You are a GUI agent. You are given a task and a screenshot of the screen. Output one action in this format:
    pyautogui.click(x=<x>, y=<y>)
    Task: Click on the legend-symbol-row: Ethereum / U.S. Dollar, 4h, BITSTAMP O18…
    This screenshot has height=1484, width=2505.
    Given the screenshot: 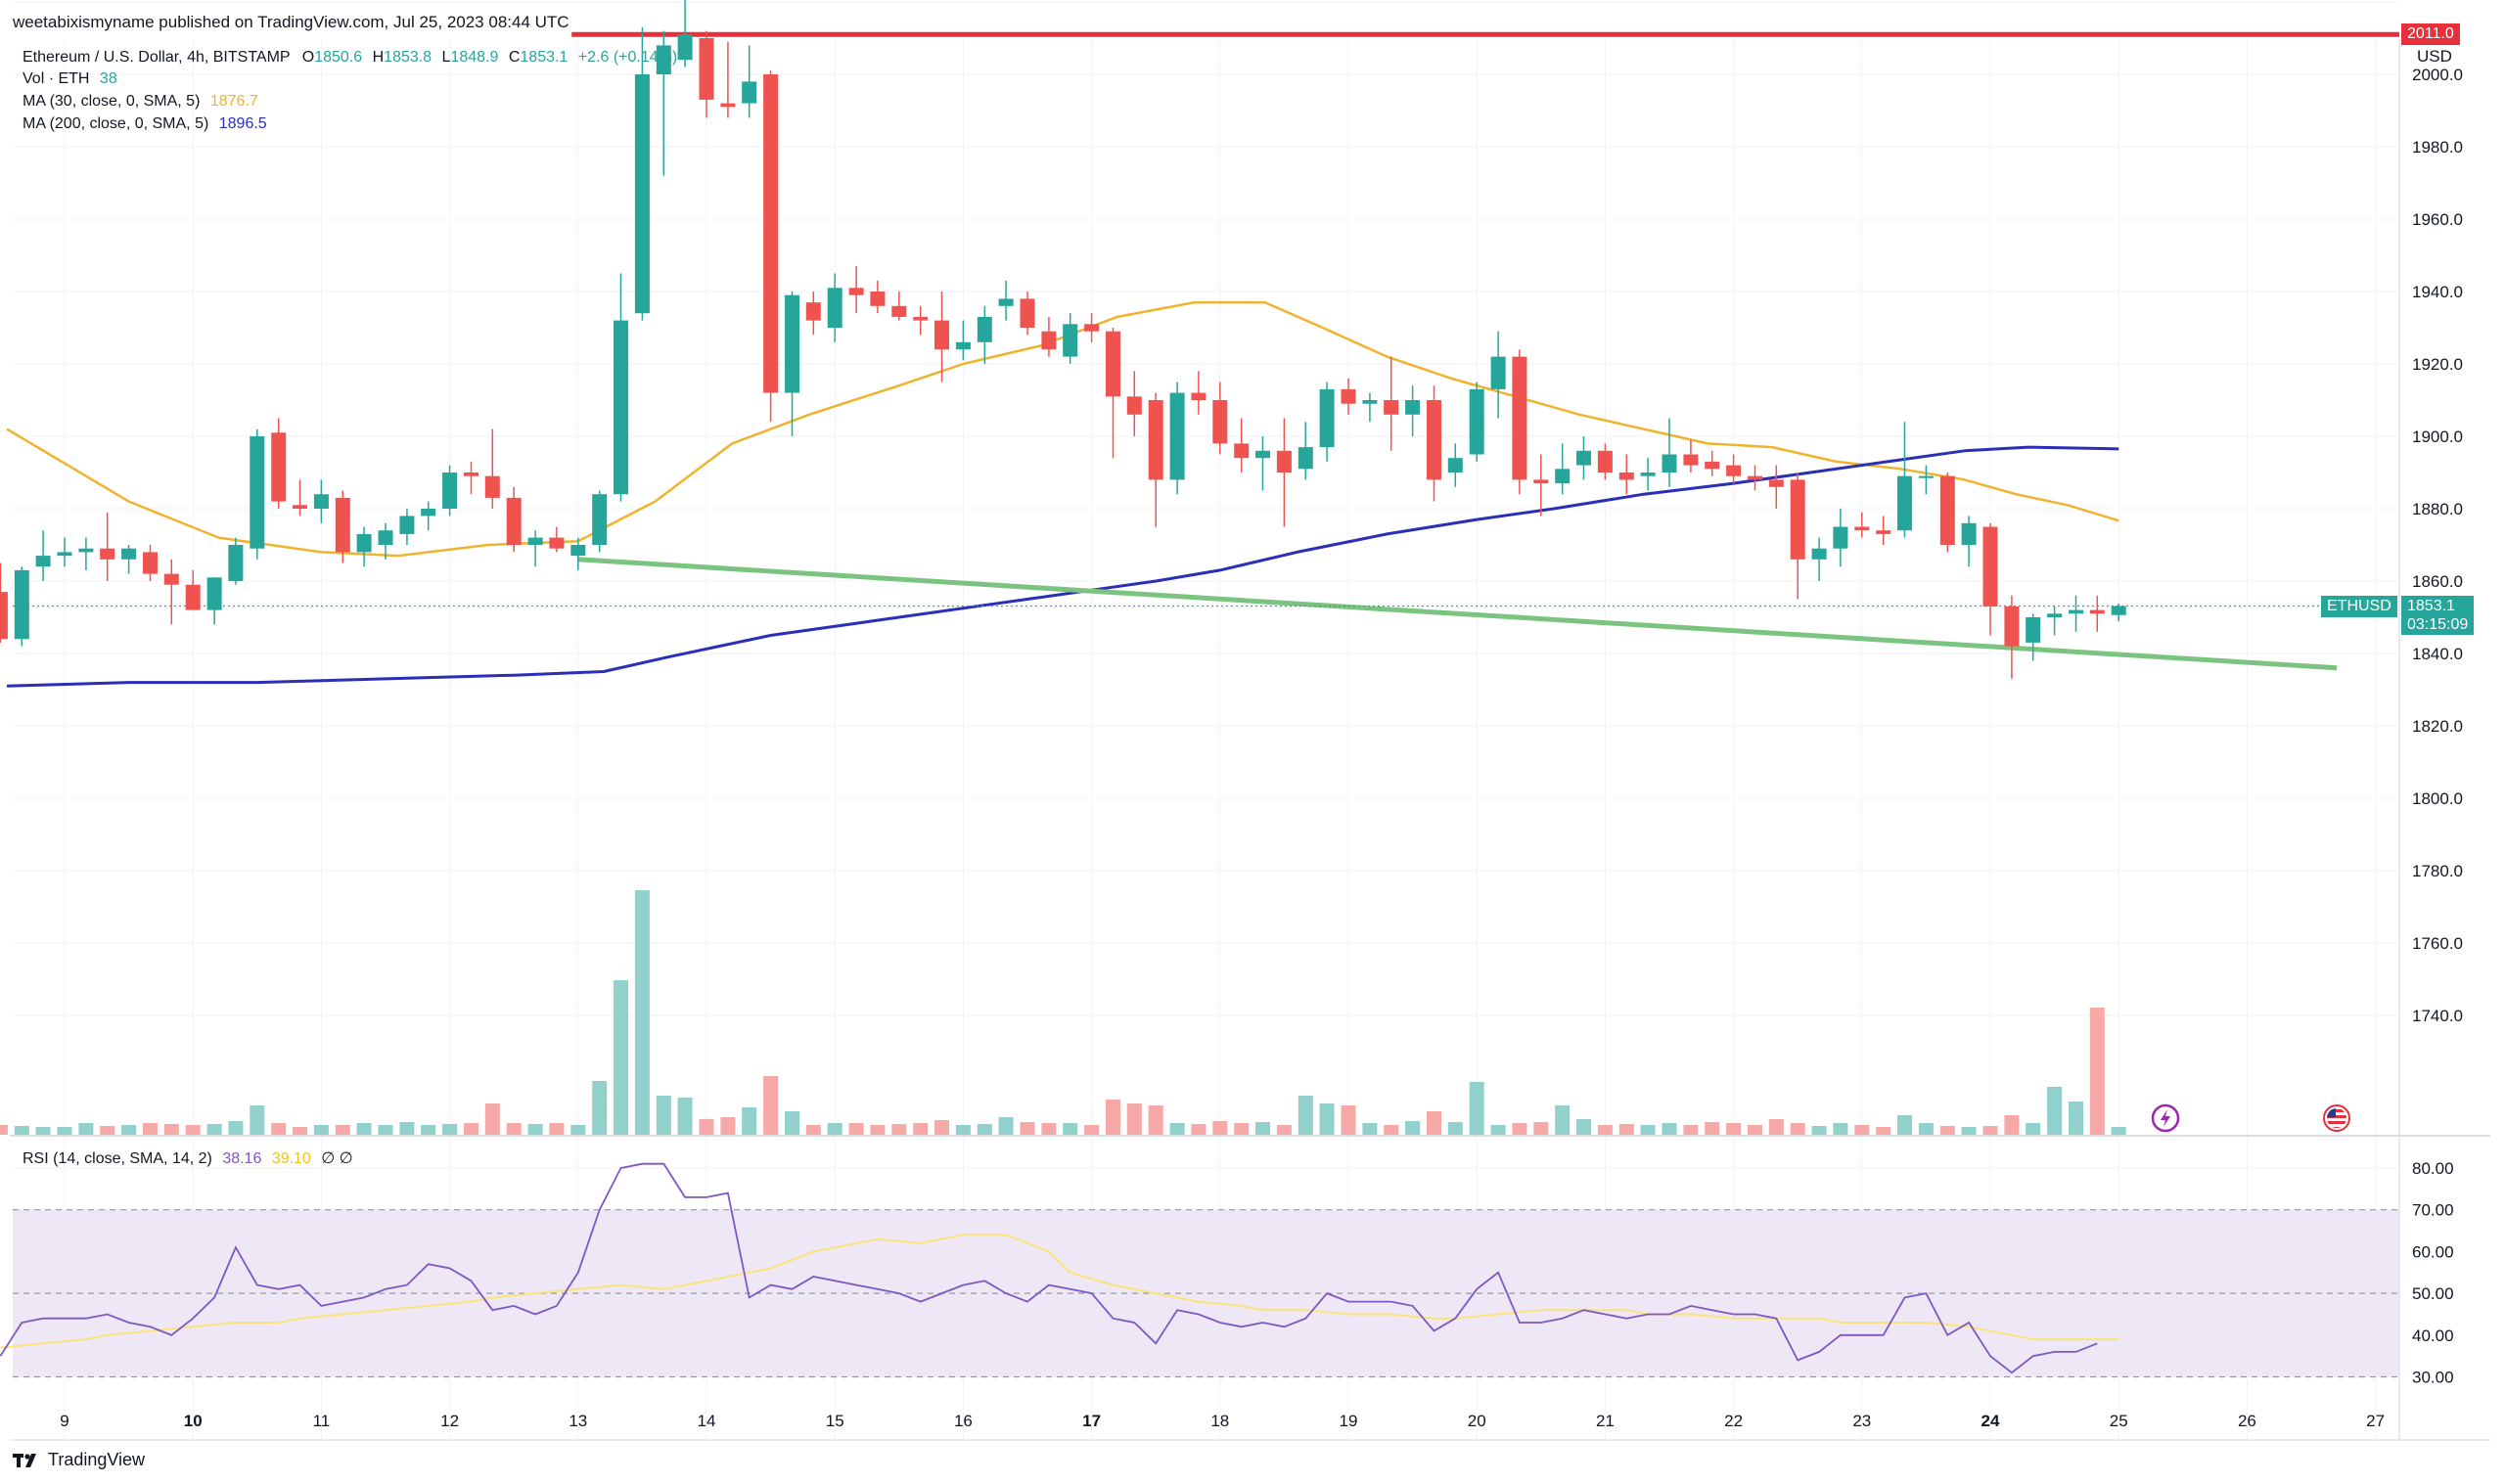 What is the action you would take?
    pyautogui.click(x=350, y=58)
    